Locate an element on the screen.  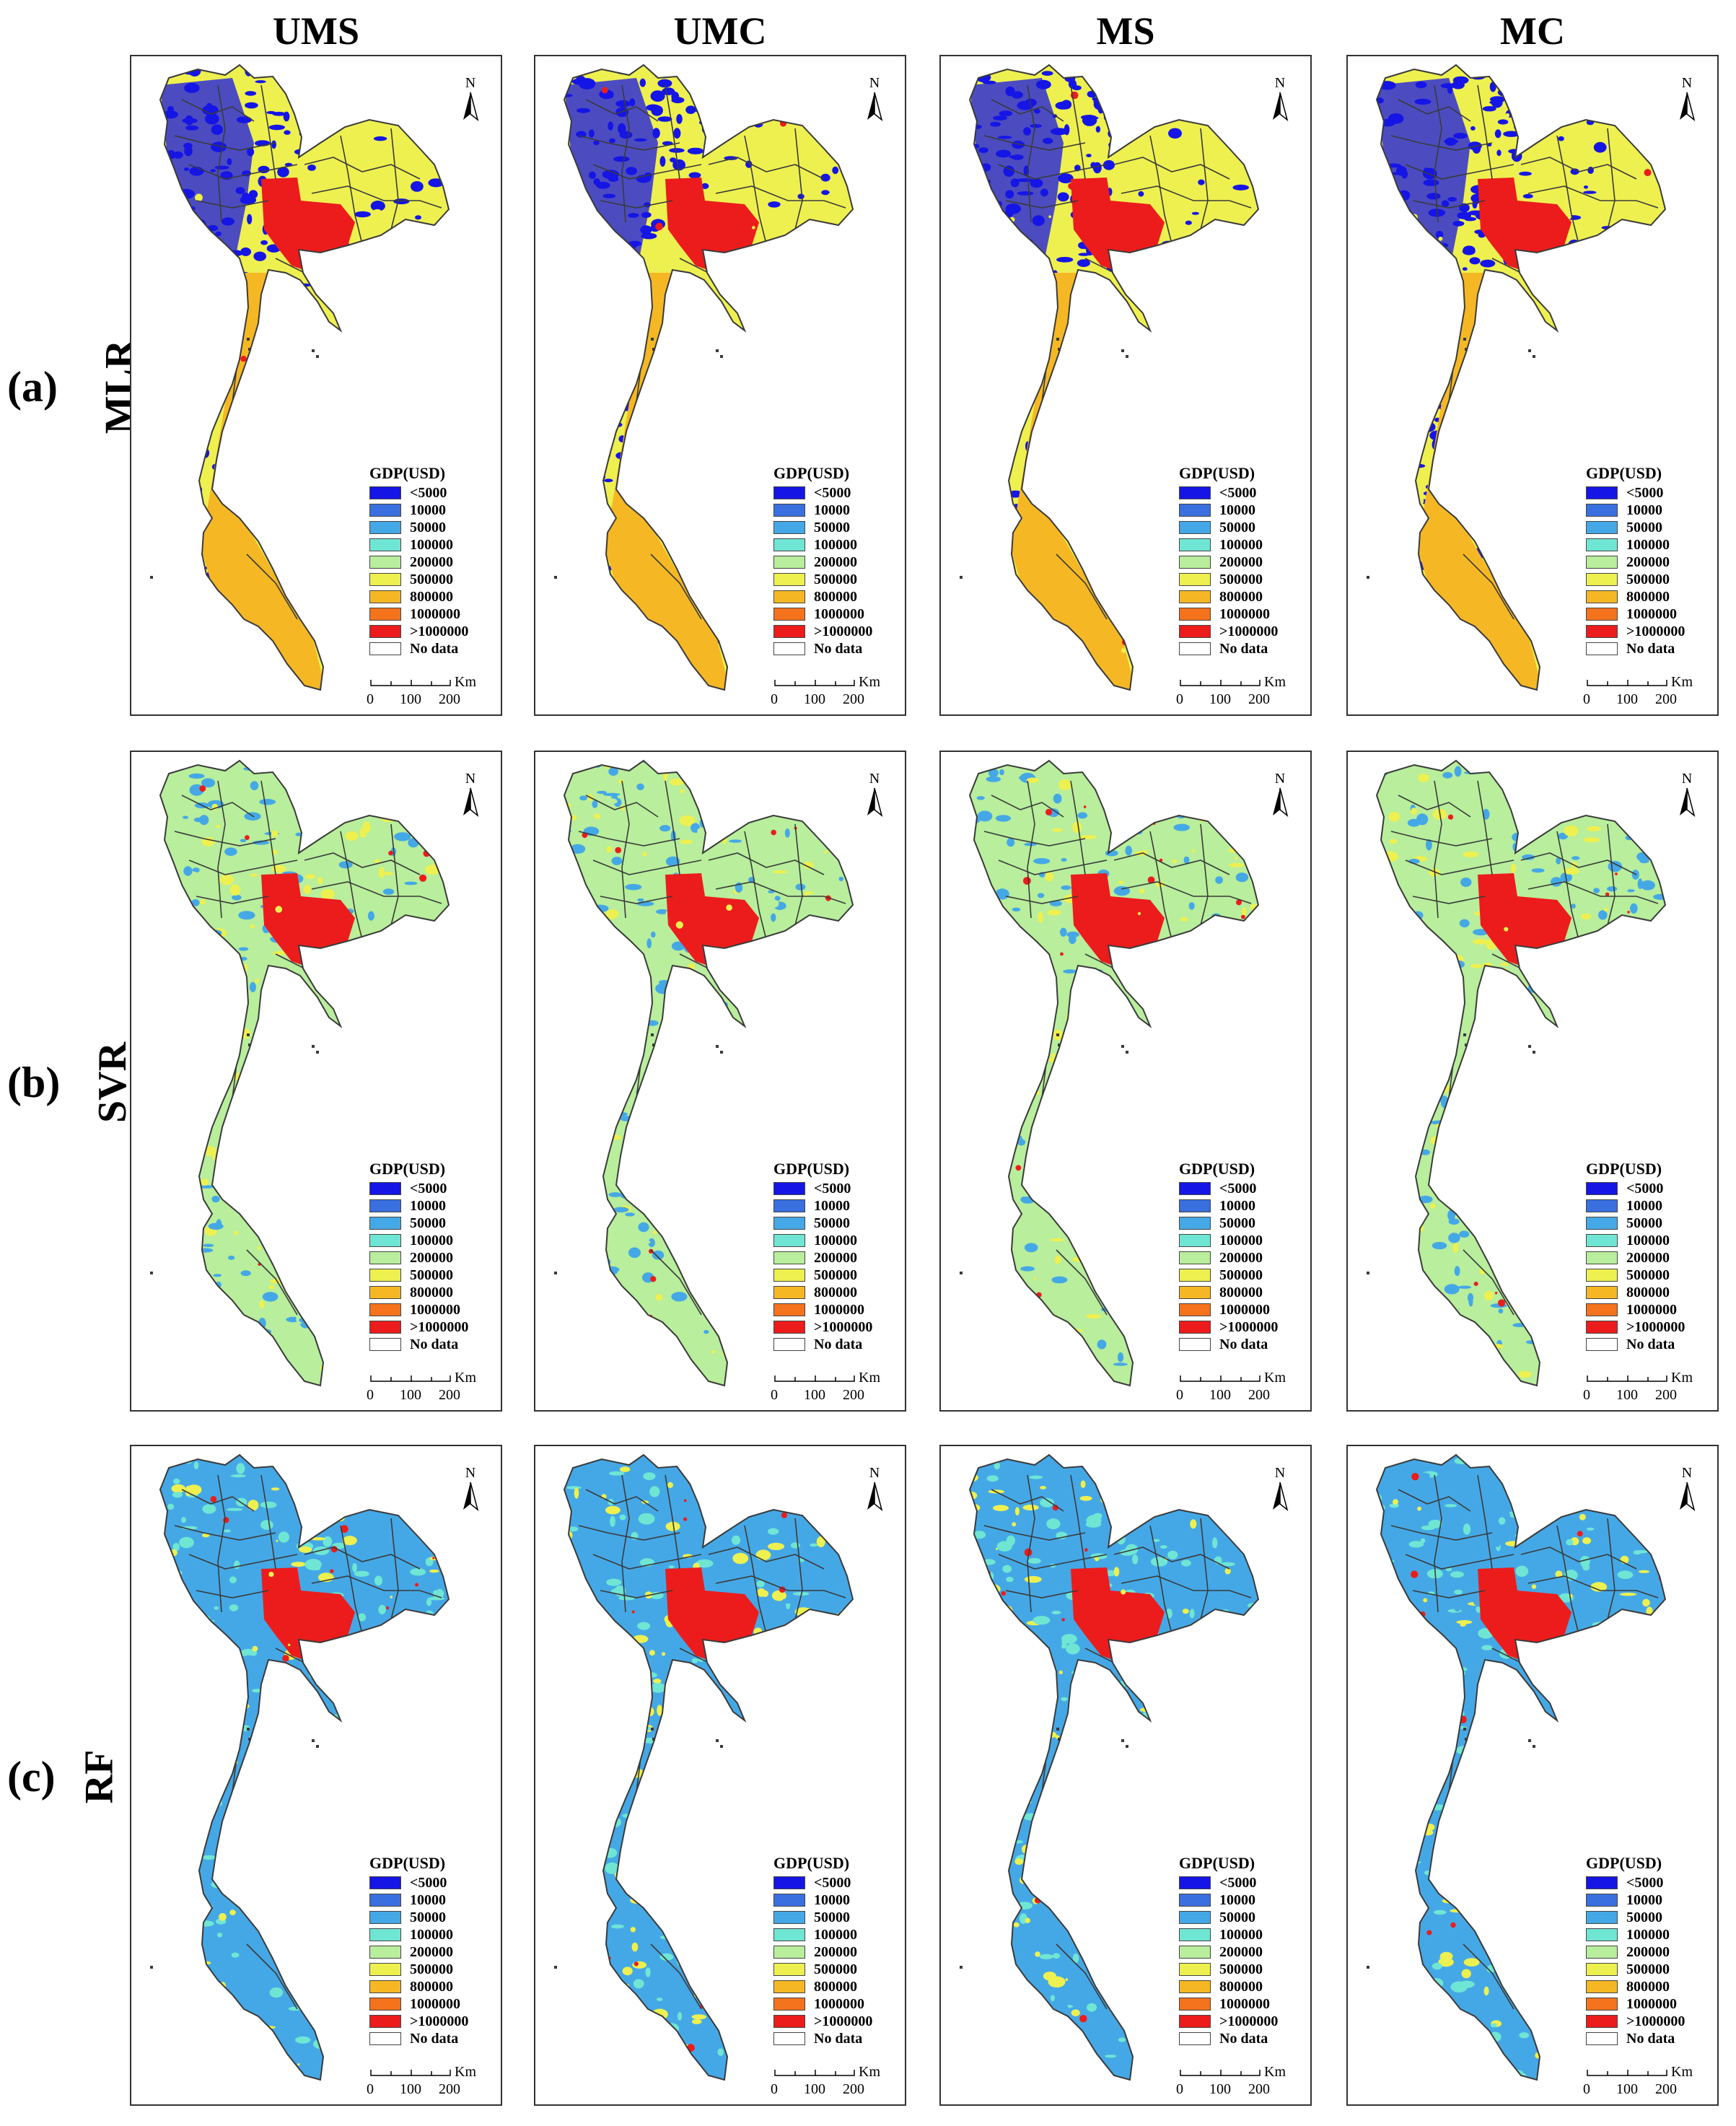
legend-item: 10000 is located at coordinates (838, 510).